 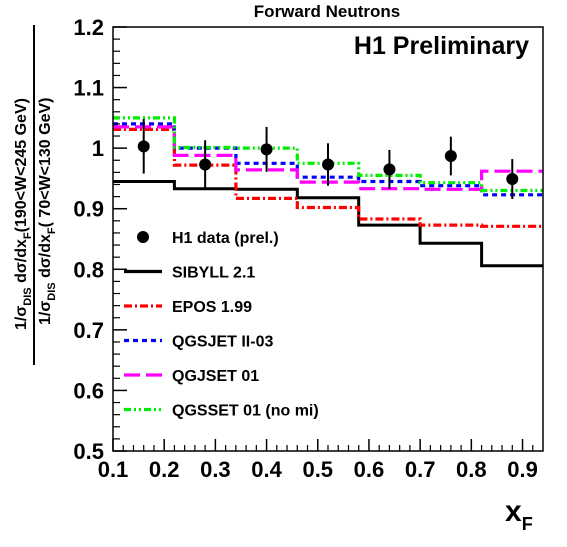 What do you see at coordinates (21, 318) in the screenshot?
I see `y-label-num-prefix: 1/σ` at bounding box center [21, 318].